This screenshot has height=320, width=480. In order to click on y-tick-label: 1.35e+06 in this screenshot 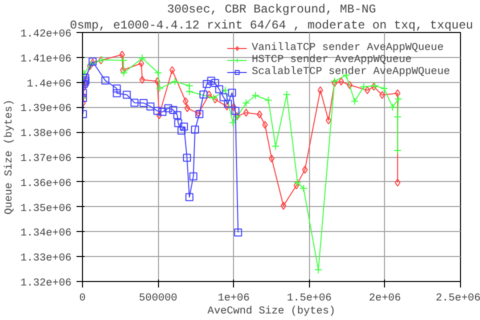, I will do `click(46, 208)`.